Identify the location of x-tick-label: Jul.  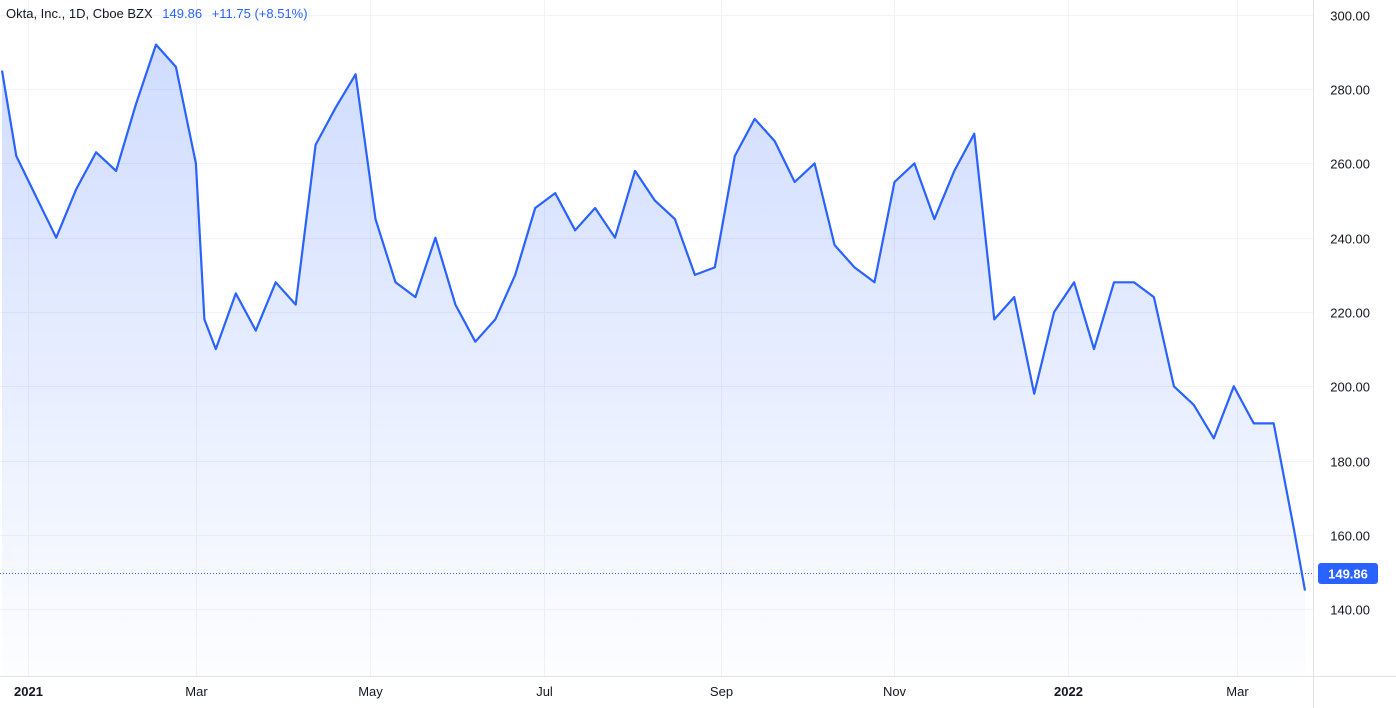
(544, 691).